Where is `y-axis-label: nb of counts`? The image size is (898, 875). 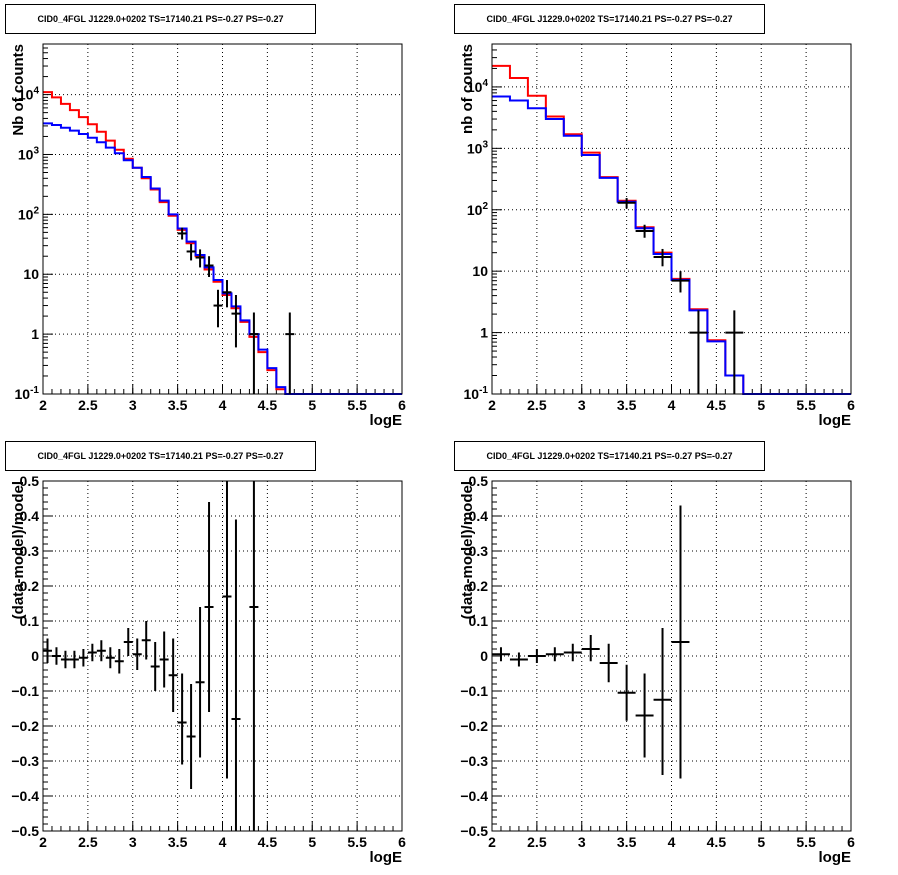 y-axis-label: nb of counts is located at coordinates (467, 89).